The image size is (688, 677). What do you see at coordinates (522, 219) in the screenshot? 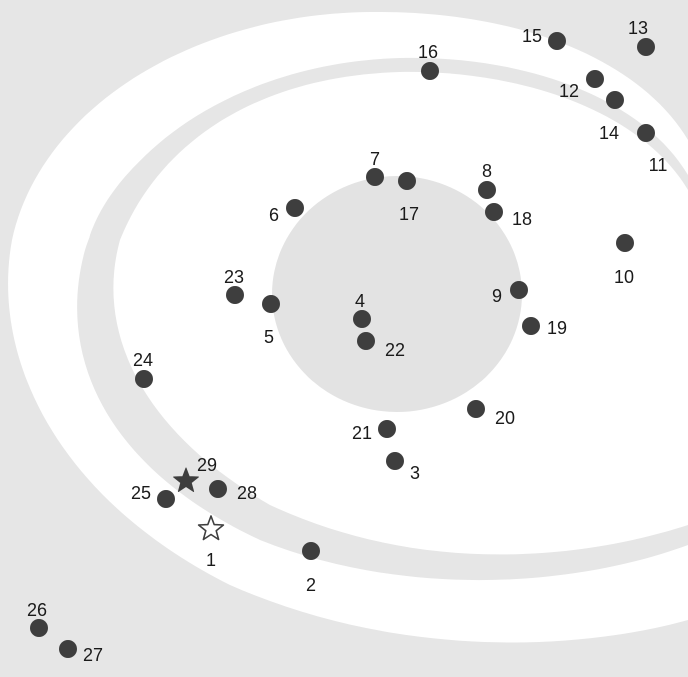
I see `point-label: 18` at bounding box center [522, 219].